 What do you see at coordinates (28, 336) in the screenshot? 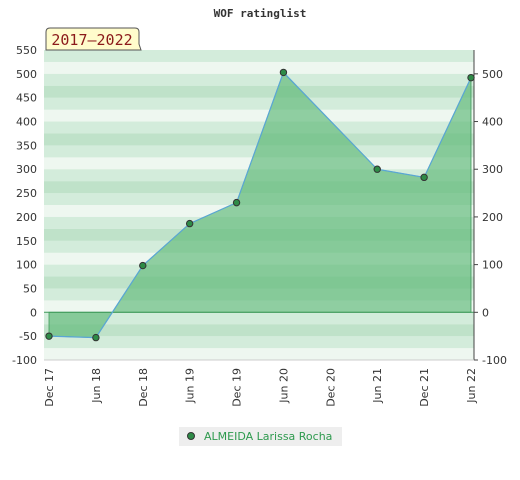
I see `y-tick-left-label: -50` at bounding box center [28, 336].